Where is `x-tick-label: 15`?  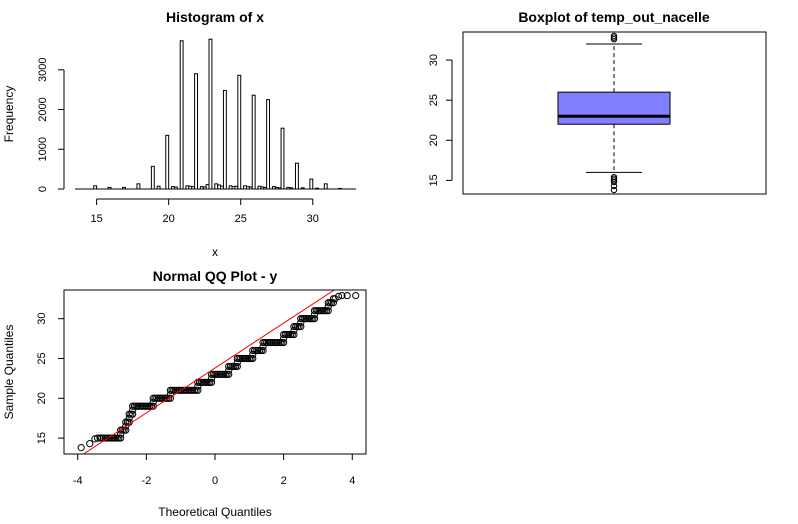 x-tick-label: 15 is located at coordinates (96, 219).